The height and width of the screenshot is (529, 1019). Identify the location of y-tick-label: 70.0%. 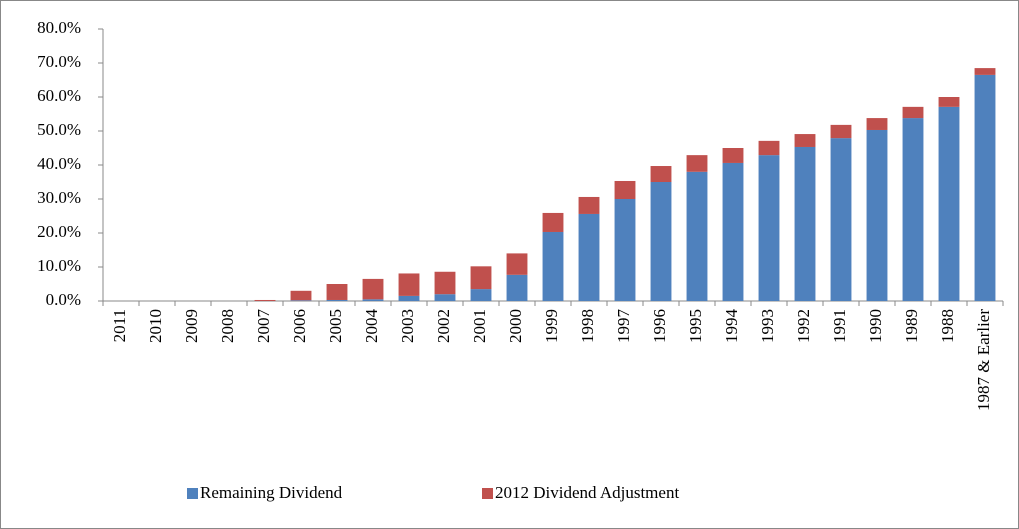
(59, 61).